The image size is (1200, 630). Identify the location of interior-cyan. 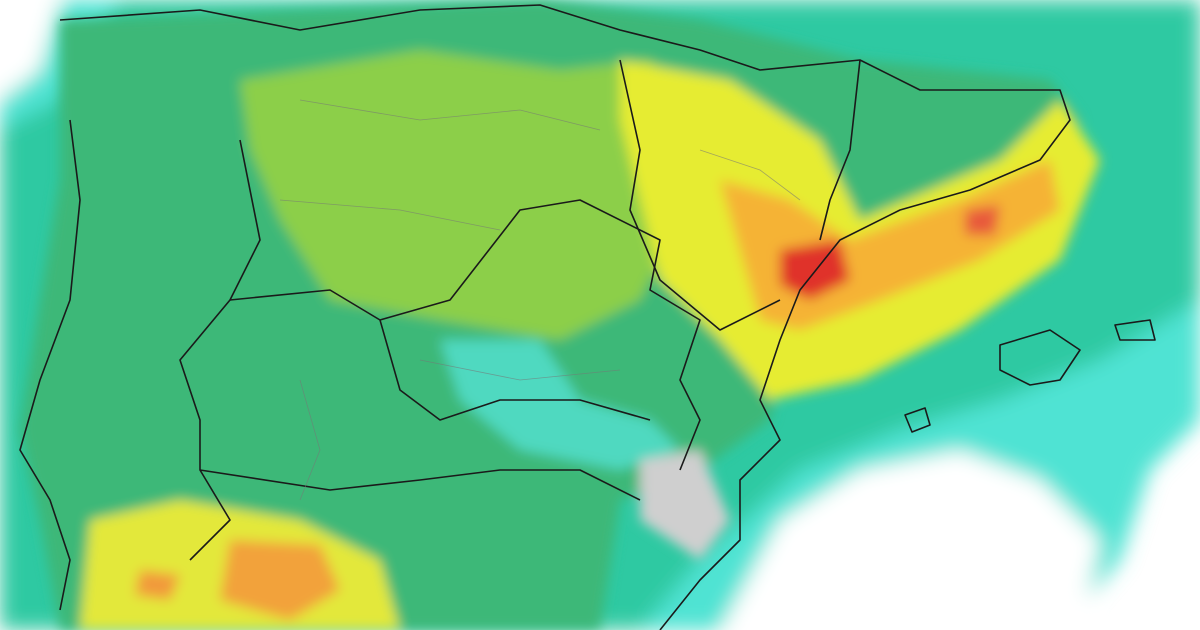
(560, 405).